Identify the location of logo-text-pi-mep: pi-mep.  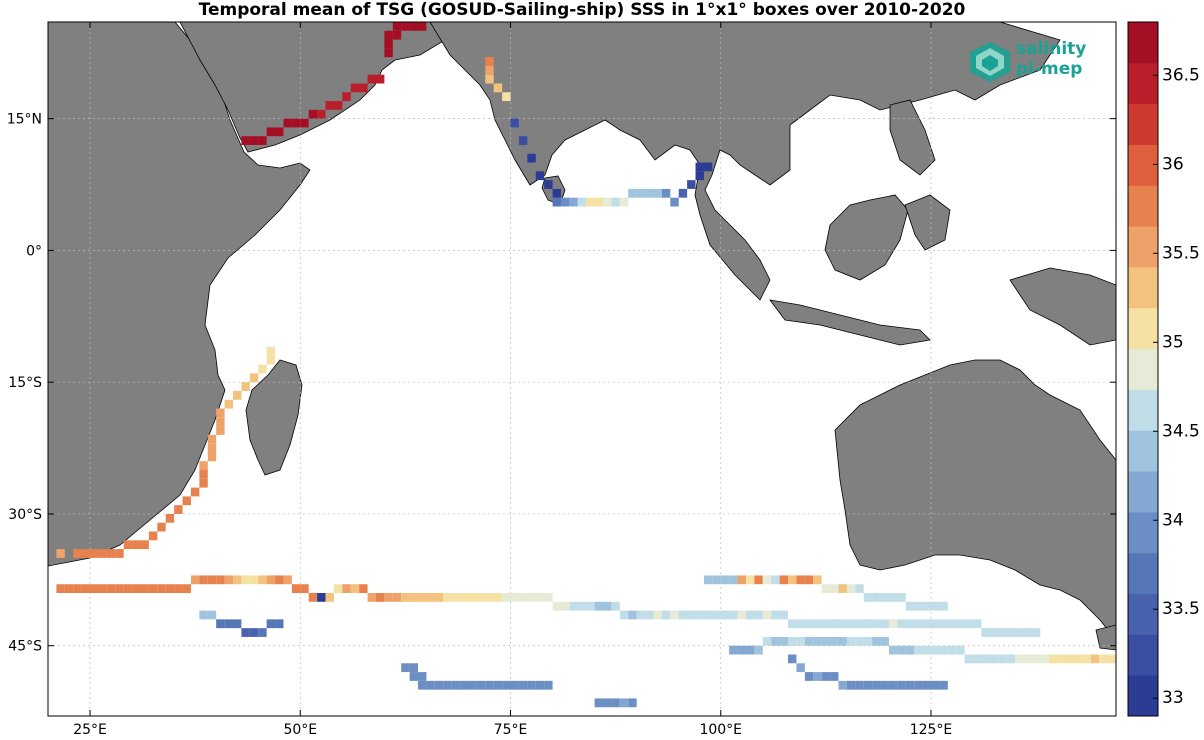
(1049, 69).